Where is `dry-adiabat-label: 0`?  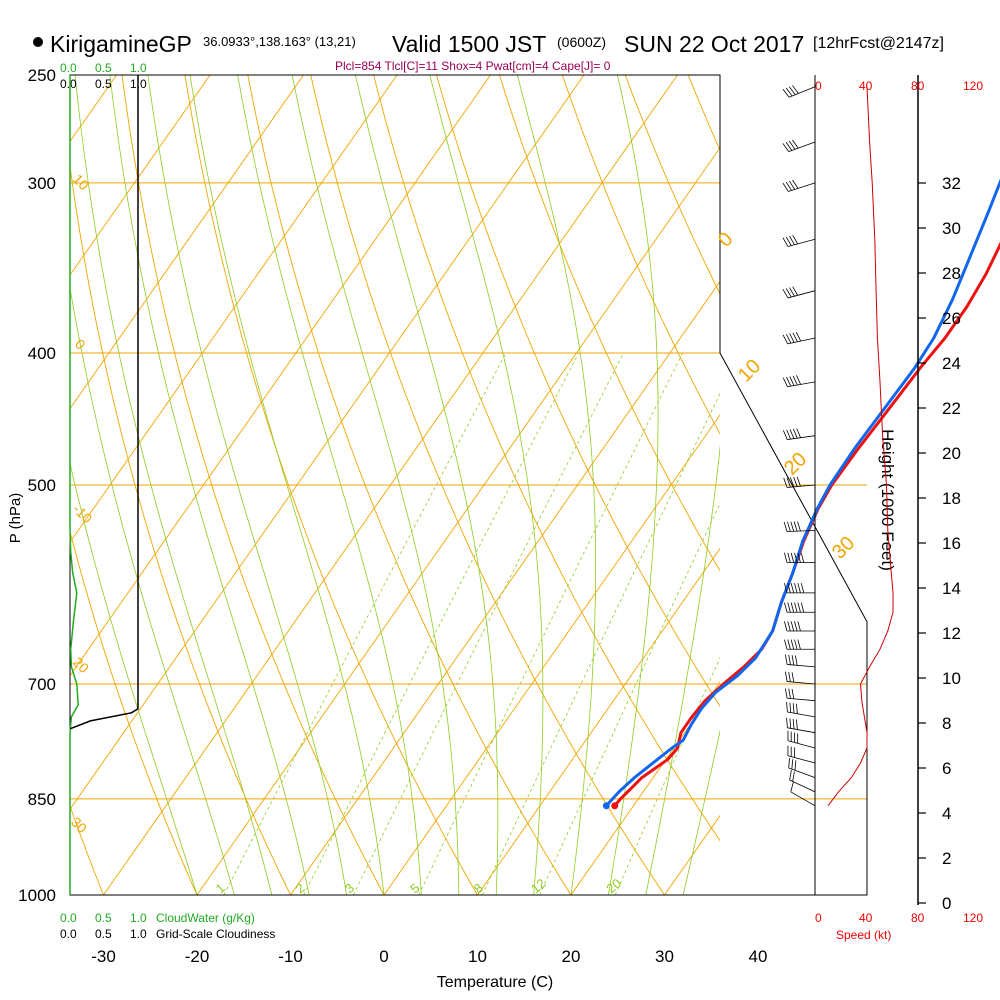
dry-adiabat-label: 0 is located at coordinates (80, 344).